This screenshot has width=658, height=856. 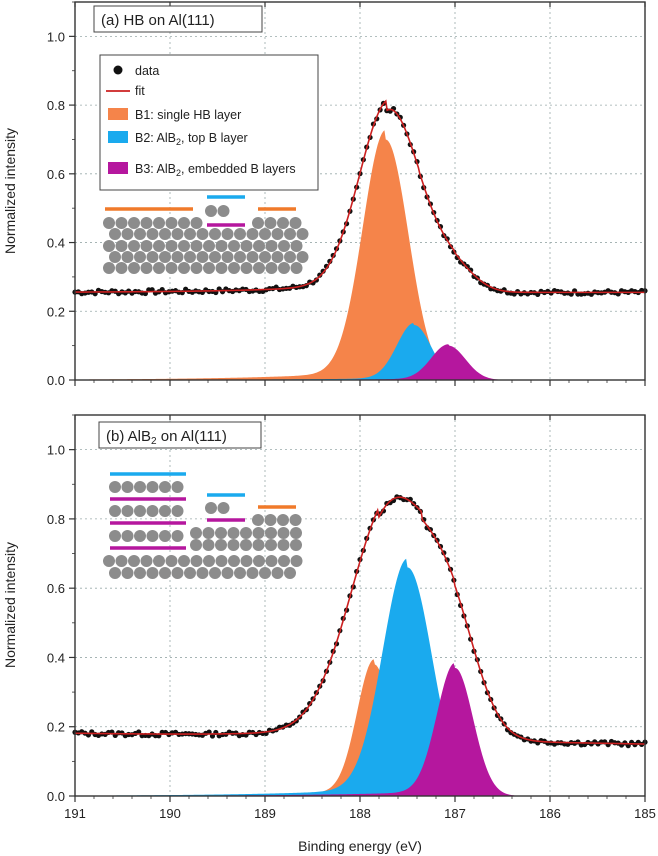 I want to click on y-tick-label: 0.4, so click(x=56, y=243).